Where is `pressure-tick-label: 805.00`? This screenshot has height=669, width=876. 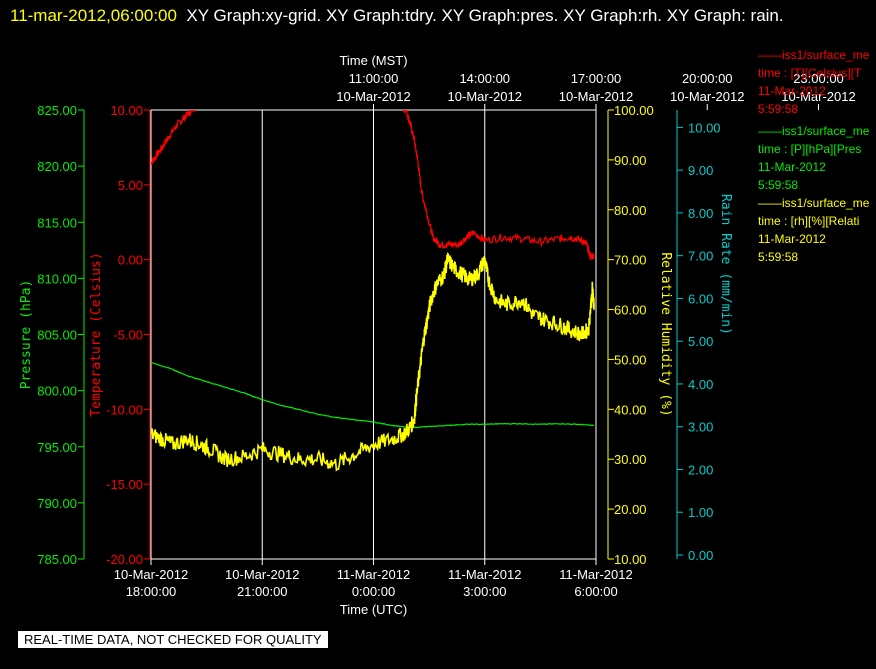 pressure-tick-label: 805.00 is located at coordinates (57, 335).